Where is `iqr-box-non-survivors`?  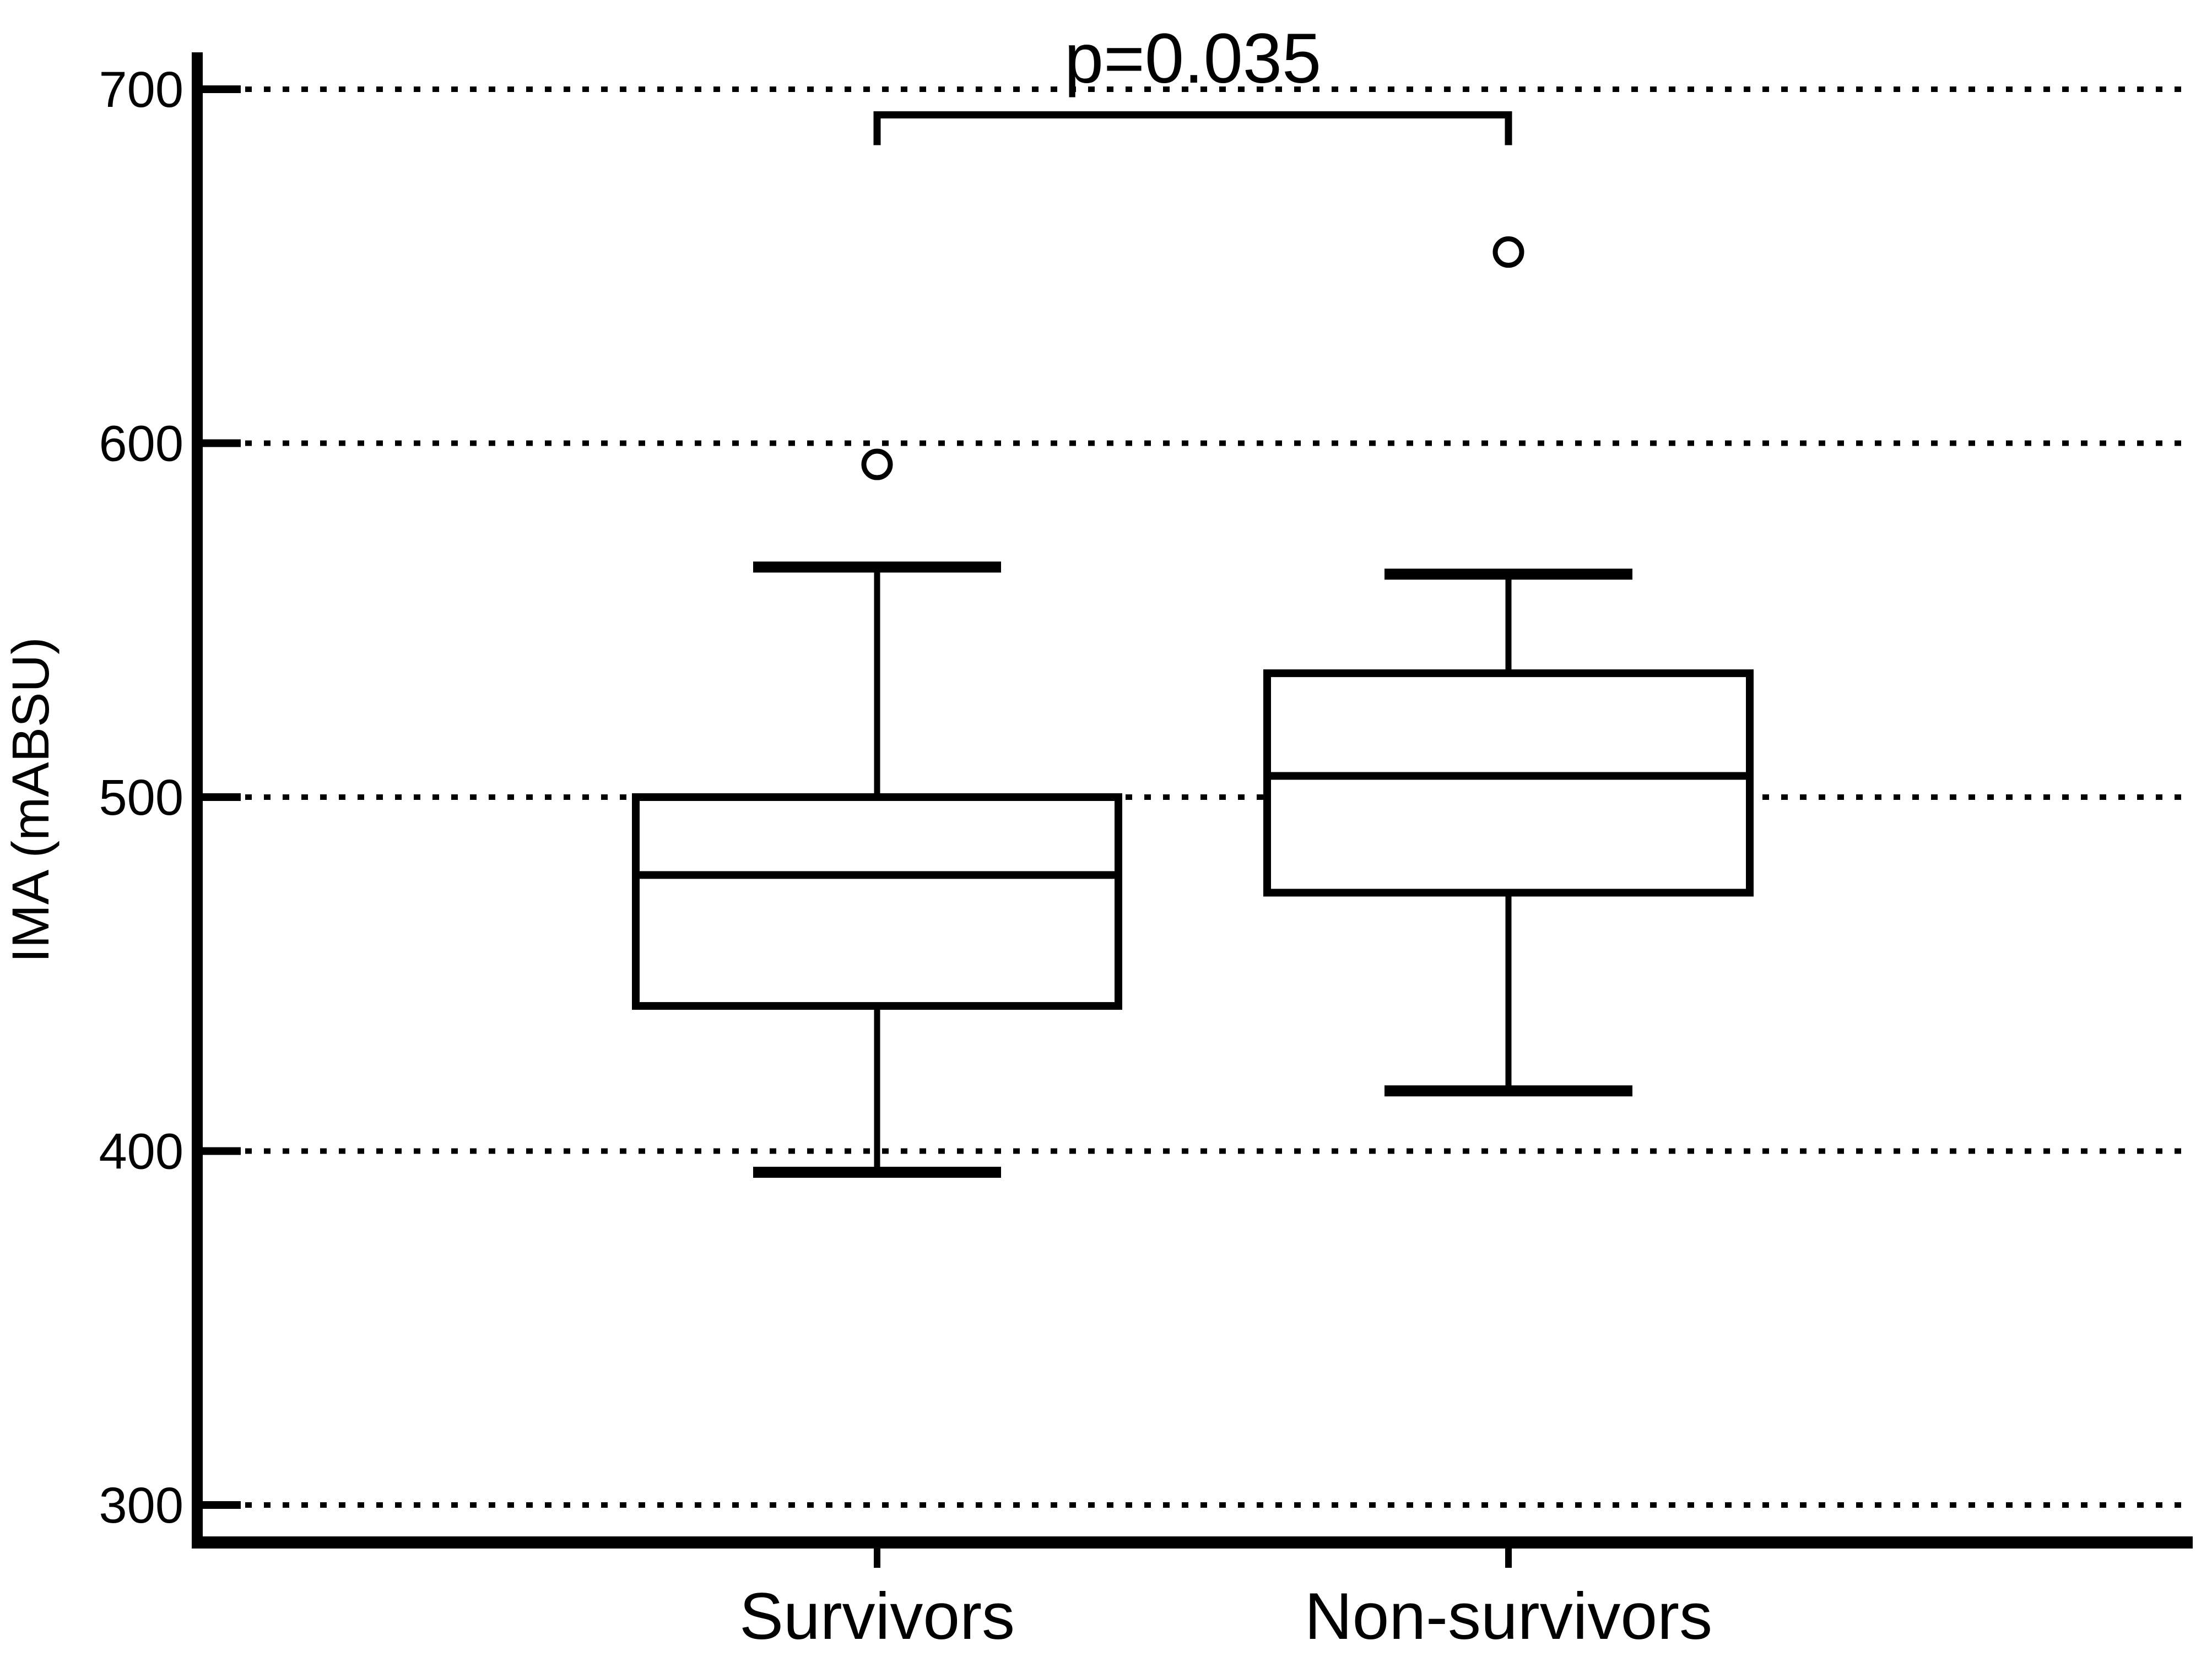
iqr-box-non-survivors is located at coordinates (1509, 783).